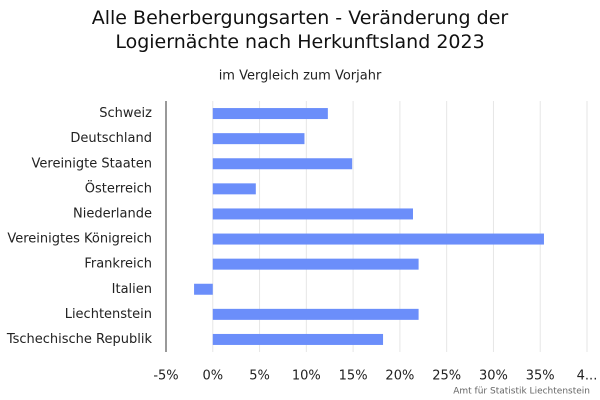  Describe the element at coordinates (493, 376) in the screenshot. I see `x-tick-label: 30%` at that location.